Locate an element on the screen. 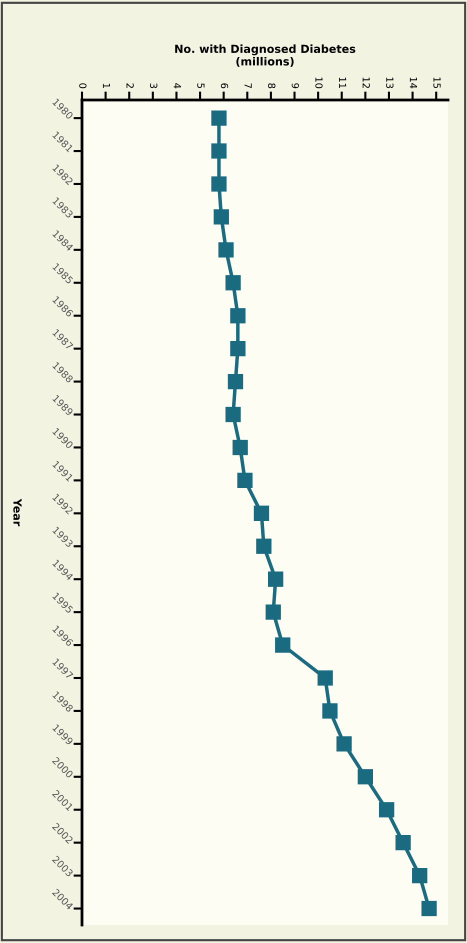 This screenshot has height=943, width=467. x-tick-label: 5 is located at coordinates (200, 85).